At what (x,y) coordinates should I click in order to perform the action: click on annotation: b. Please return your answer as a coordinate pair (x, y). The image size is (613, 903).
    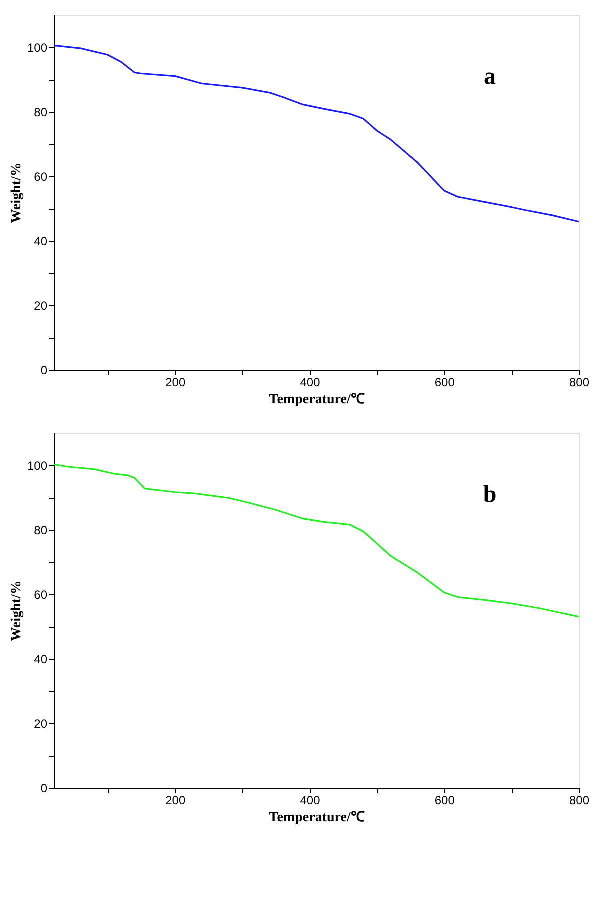
    Looking at the image, I should click on (490, 495).